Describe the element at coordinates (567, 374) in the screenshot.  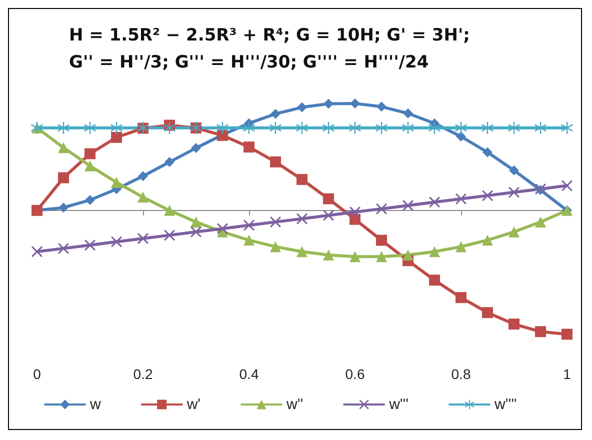
I see `x-tick-label: 1` at that location.